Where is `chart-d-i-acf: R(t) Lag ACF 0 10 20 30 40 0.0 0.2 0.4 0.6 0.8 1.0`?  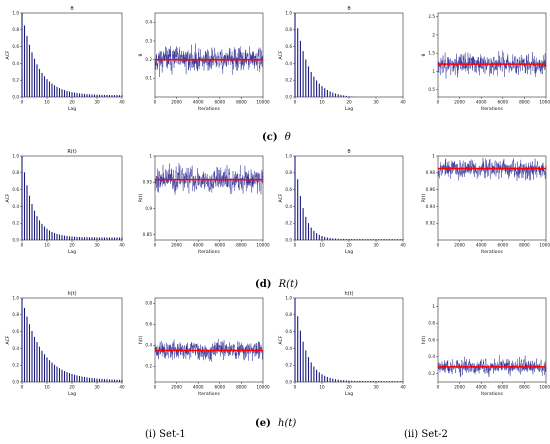
chart-d-i-acf: R(t) Lag ACF 0 10 20 30 40 0.0 0.2 0.4 0.6 0.8 1.0 is located at coordinates (65, 202).